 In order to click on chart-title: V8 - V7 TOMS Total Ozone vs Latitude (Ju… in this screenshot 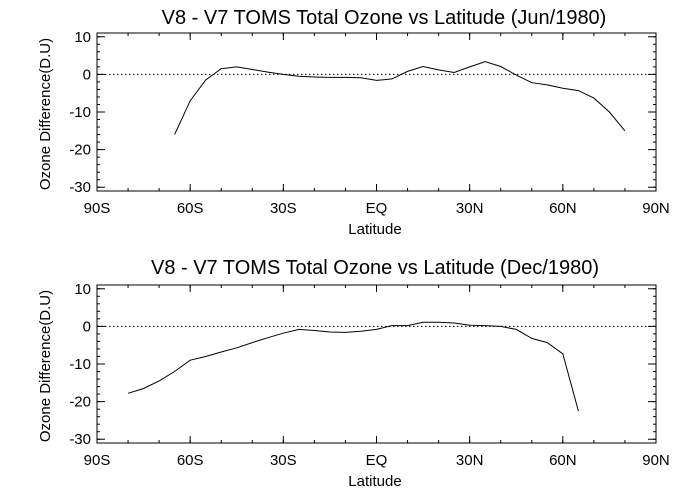, I will do `click(384, 18)`.